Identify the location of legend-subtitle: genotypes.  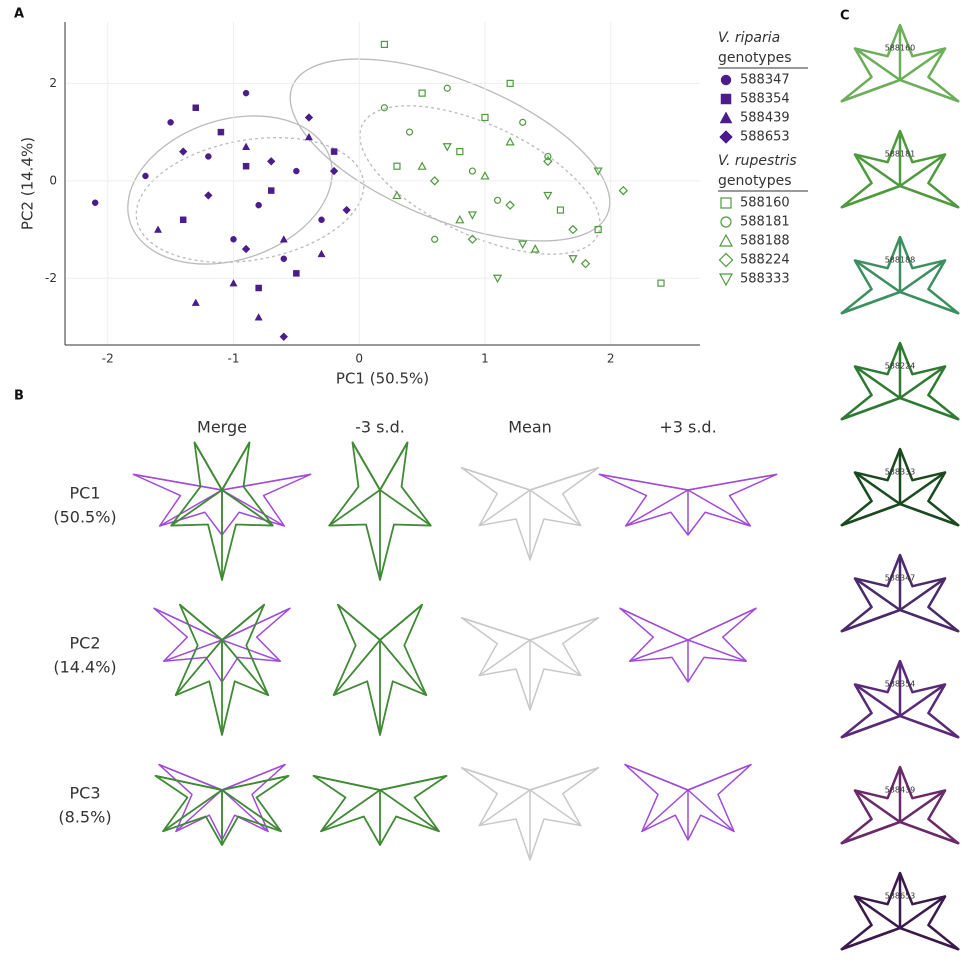
(755, 181).